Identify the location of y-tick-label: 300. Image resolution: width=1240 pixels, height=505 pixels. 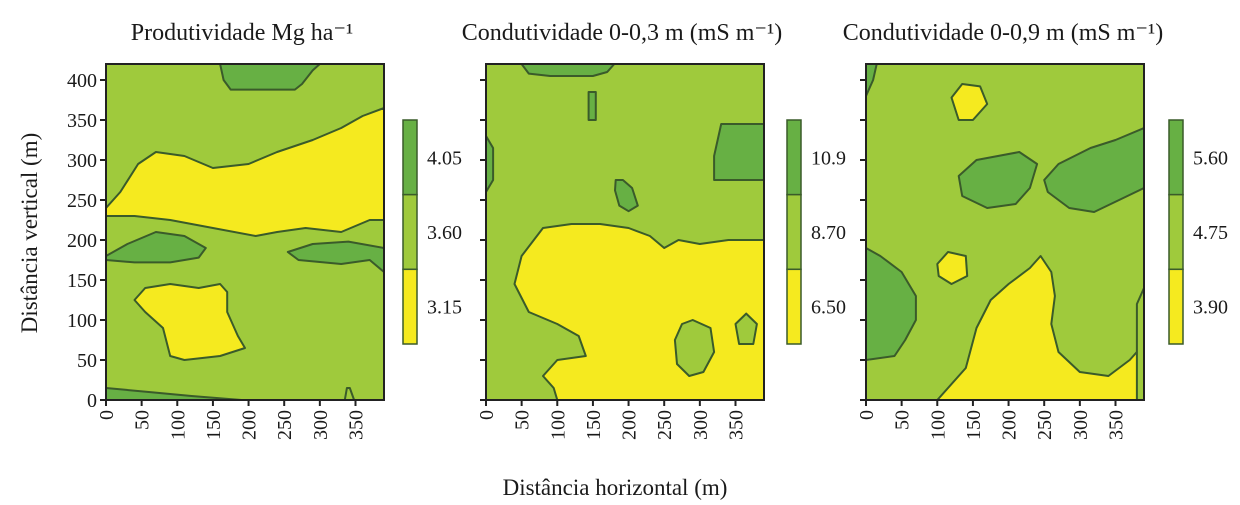
(82, 161).